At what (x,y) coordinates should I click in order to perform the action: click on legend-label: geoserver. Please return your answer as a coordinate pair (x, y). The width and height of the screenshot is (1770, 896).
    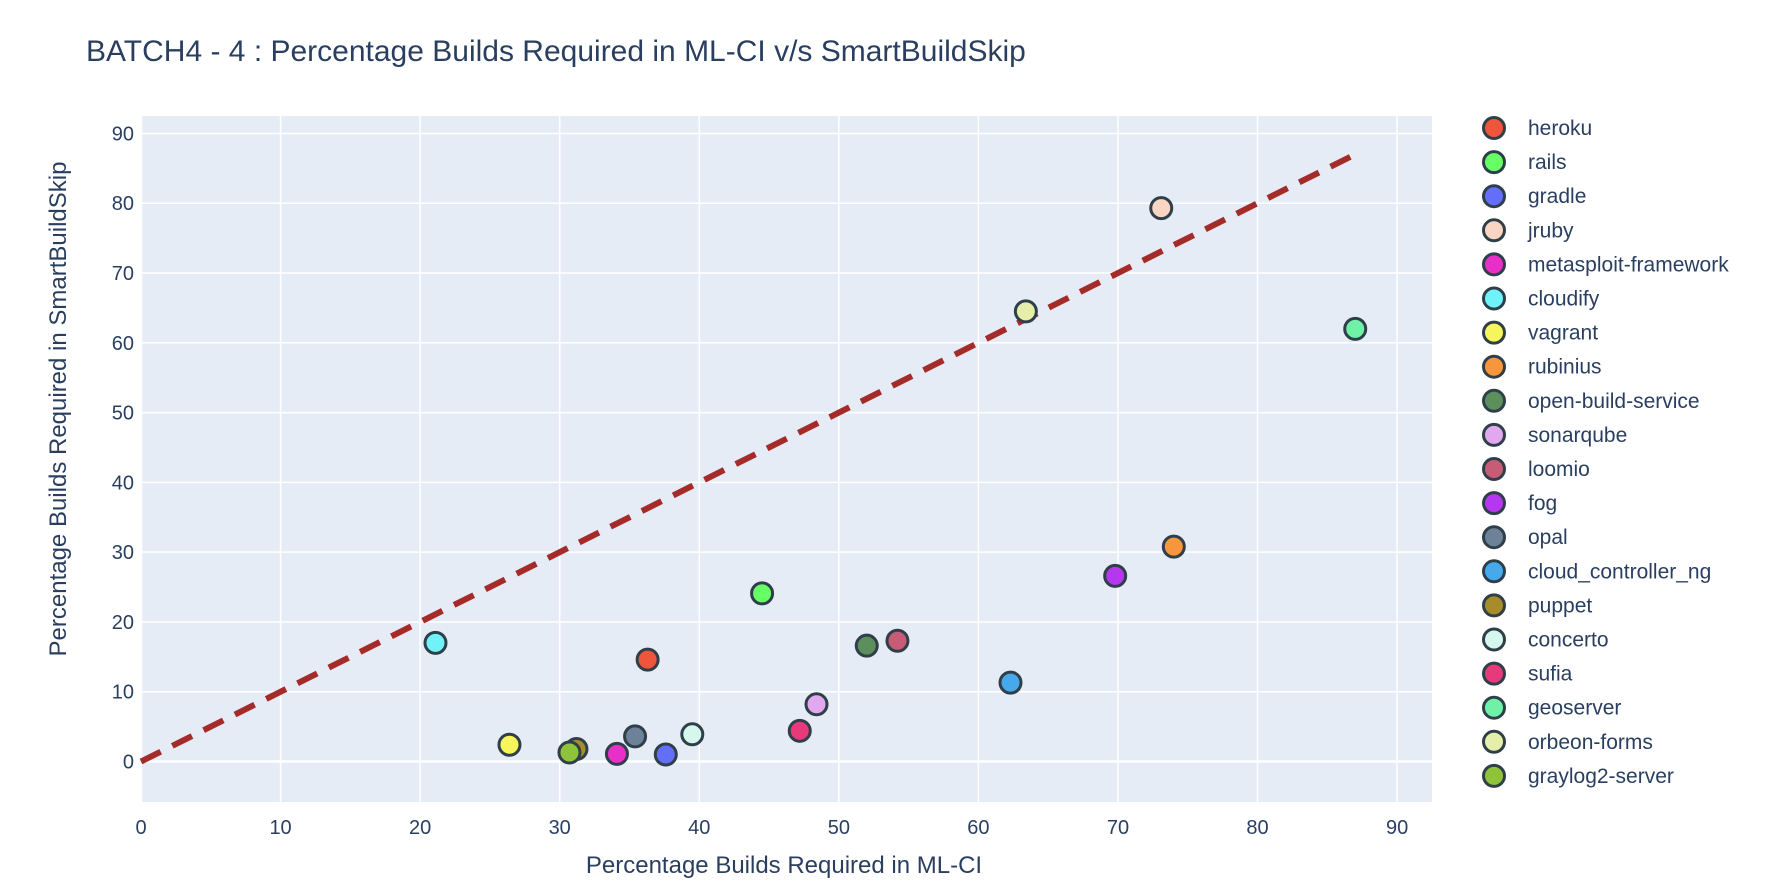
    Looking at the image, I should click on (1574, 708).